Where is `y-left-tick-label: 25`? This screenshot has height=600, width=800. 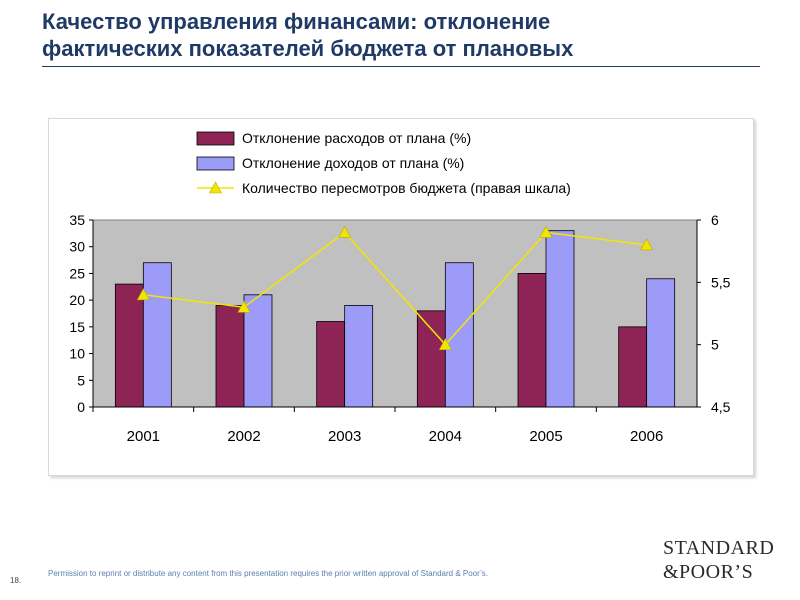
y-left-tick-label: 25 is located at coordinates (77, 273).